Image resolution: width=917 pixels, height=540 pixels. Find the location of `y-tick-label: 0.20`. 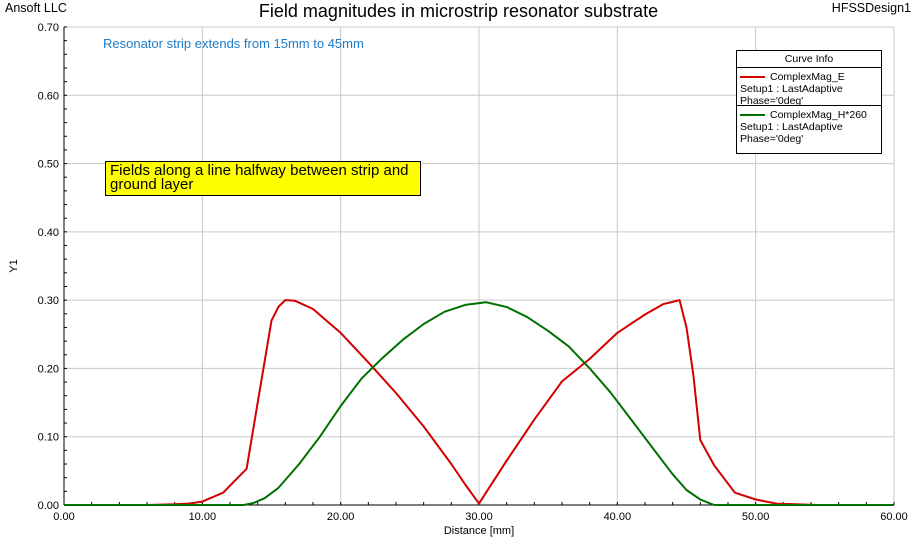

y-tick-label: 0.20 is located at coordinates (48, 369).